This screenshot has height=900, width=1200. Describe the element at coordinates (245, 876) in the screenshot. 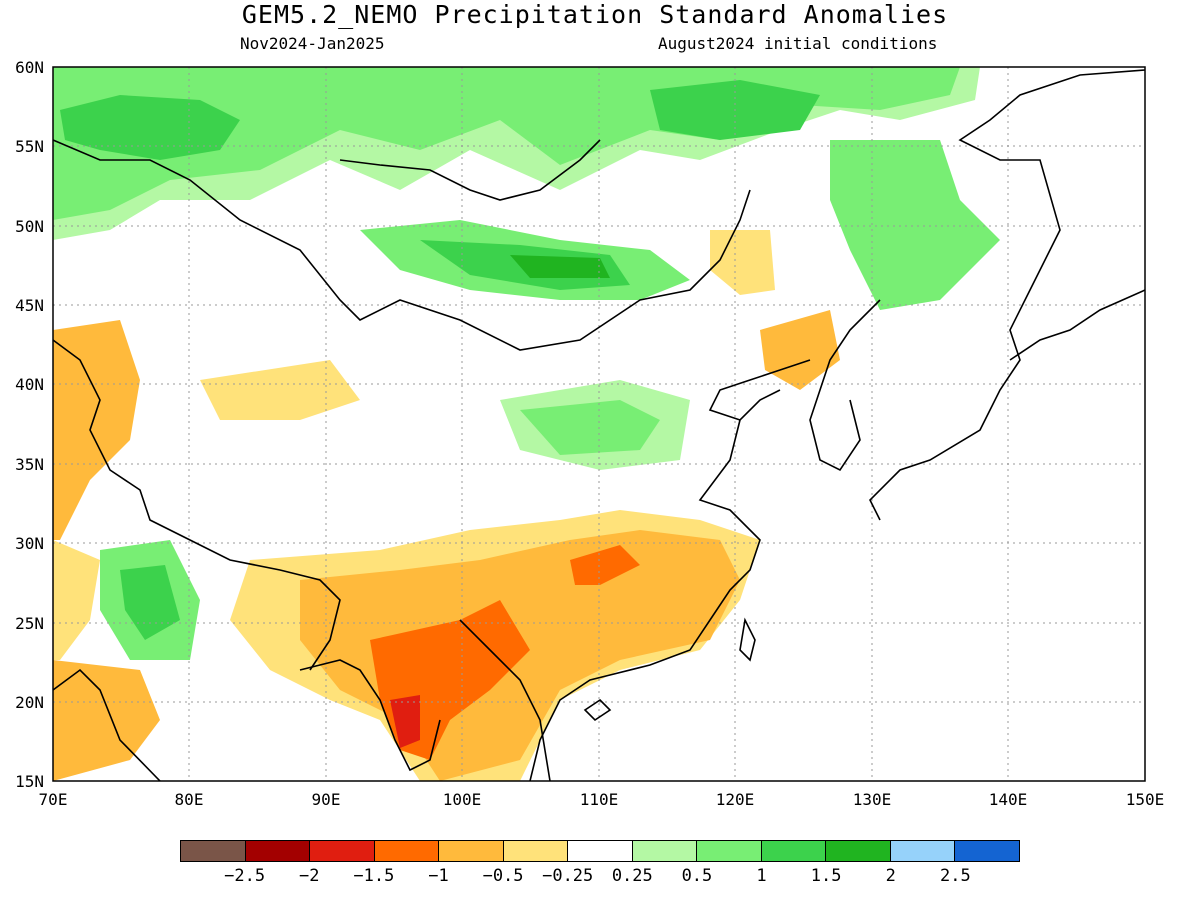

I see `colorbar-label: −2.5` at that location.